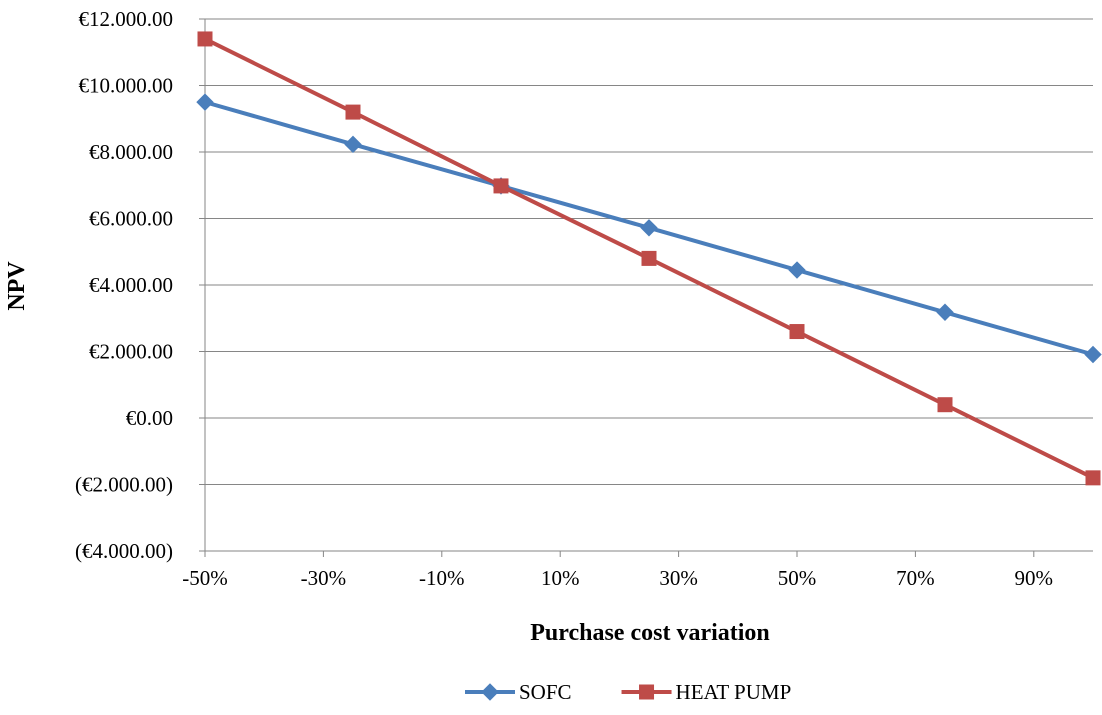 This screenshot has width=1102, height=715. I want to click on legend-swatch-marker-heat-pump, so click(647, 692).